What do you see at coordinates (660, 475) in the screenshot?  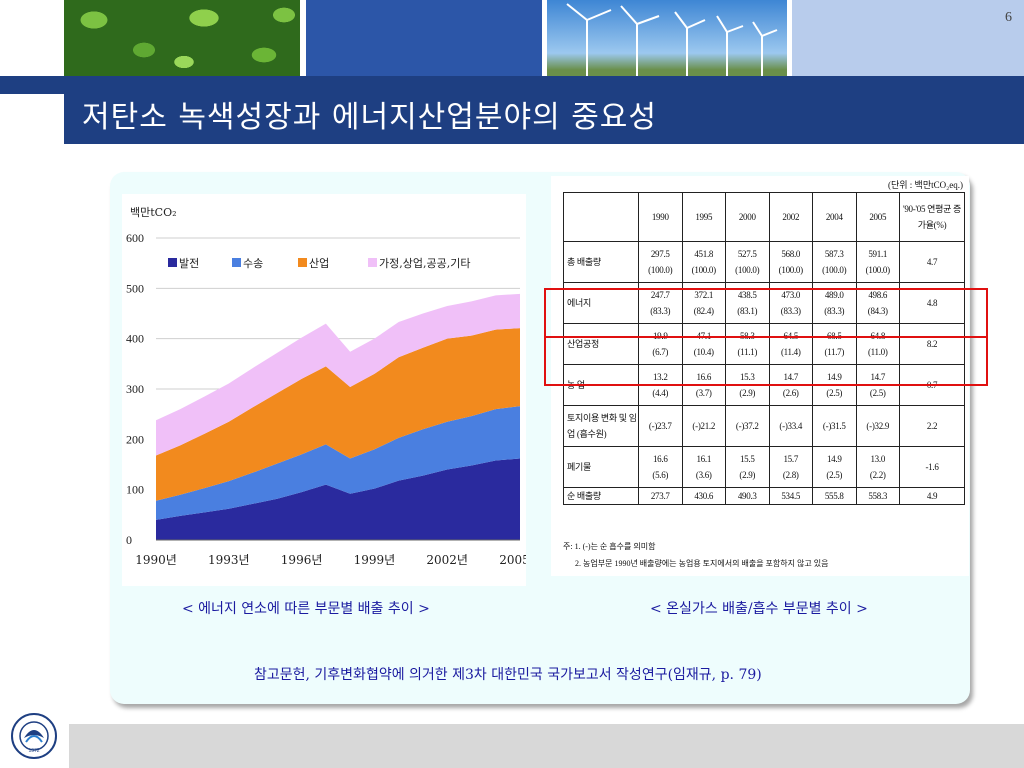 I see `cell-share: (5.6)` at bounding box center [660, 475].